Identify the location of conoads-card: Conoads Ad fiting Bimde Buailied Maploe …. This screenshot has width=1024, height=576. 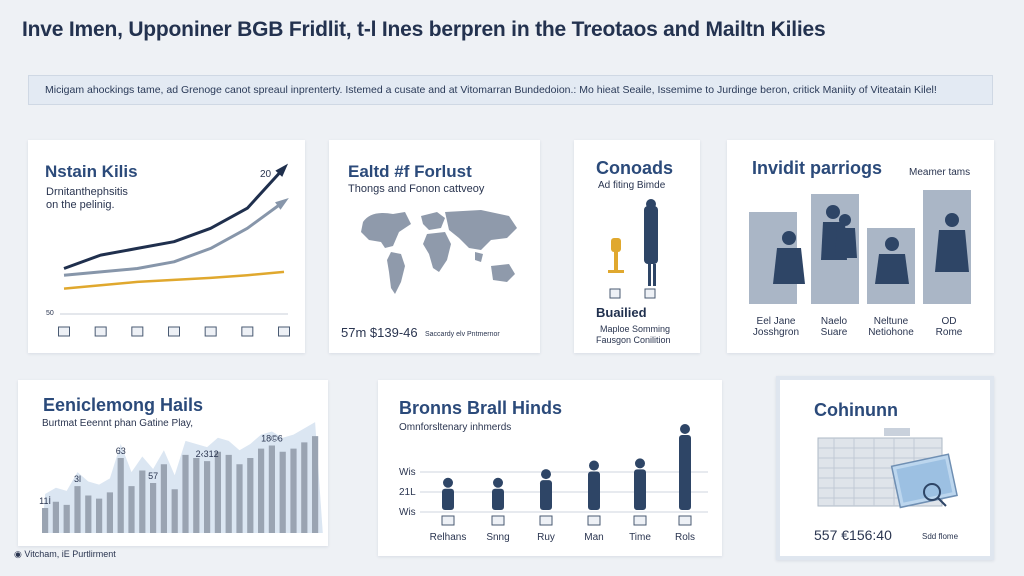
(637, 246).